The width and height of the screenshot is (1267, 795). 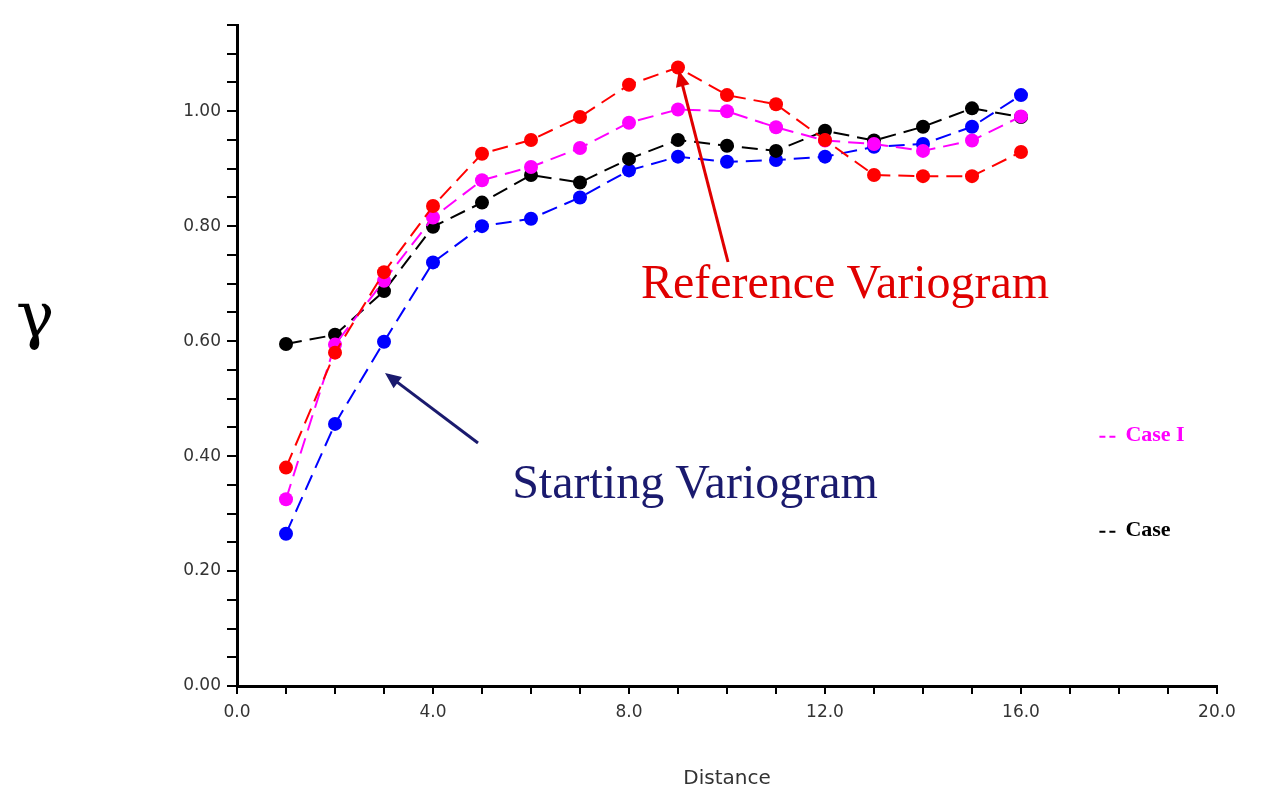 I want to click on x-tick-label: 0.0, so click(x=237, y=710).